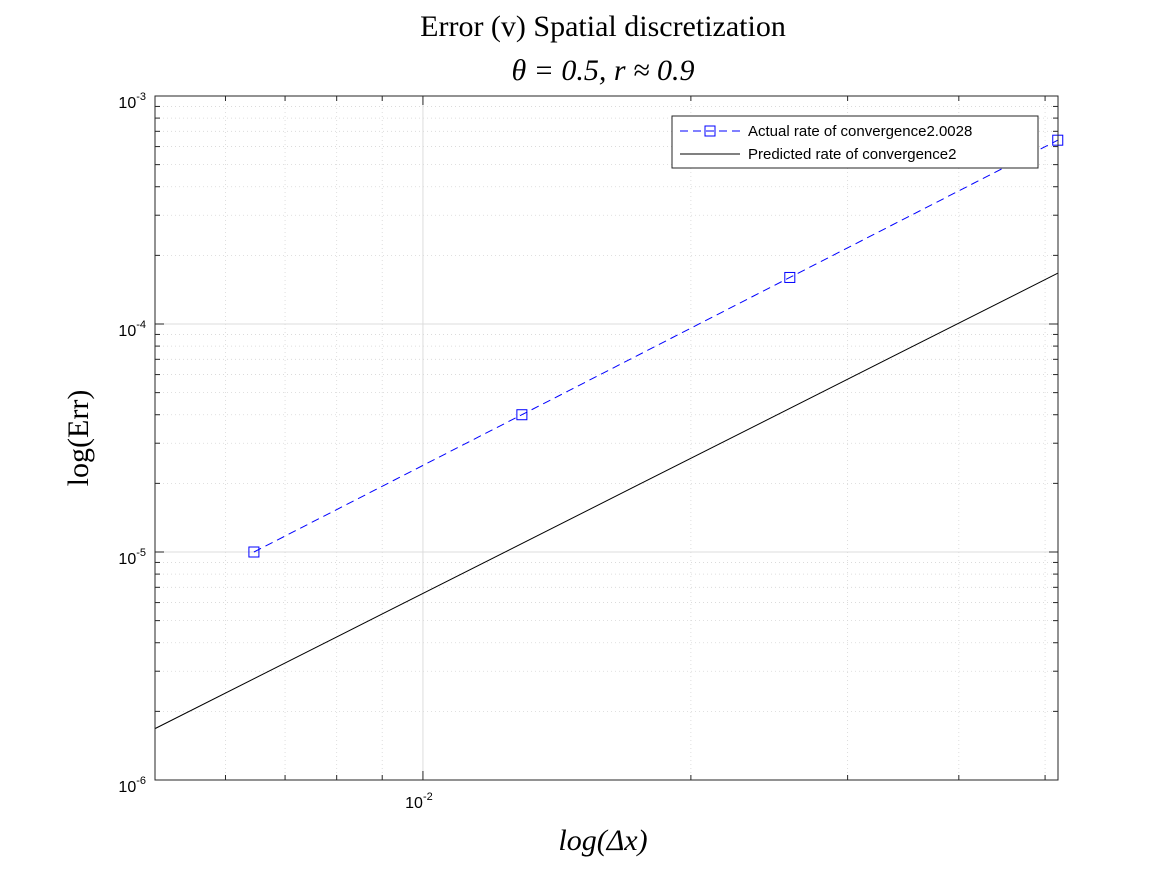 The width and height of the screenshot is (1167, 875). Describe the element at coordinates (602, 840) in the screenshot. I see `x-axis-label: log(Δx)` at that location.